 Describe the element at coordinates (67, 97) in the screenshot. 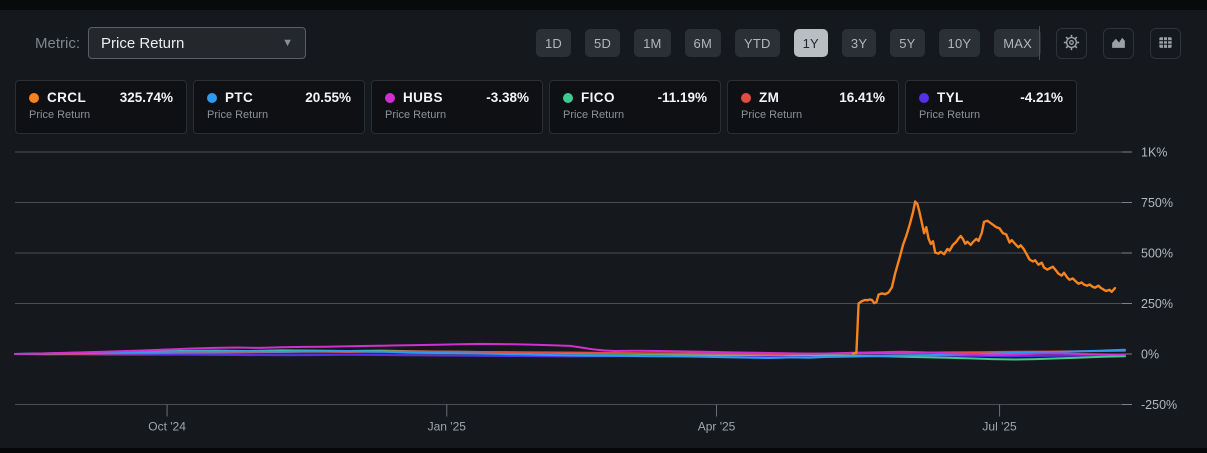

I see `ticker-symbol: CRCL` at that location.